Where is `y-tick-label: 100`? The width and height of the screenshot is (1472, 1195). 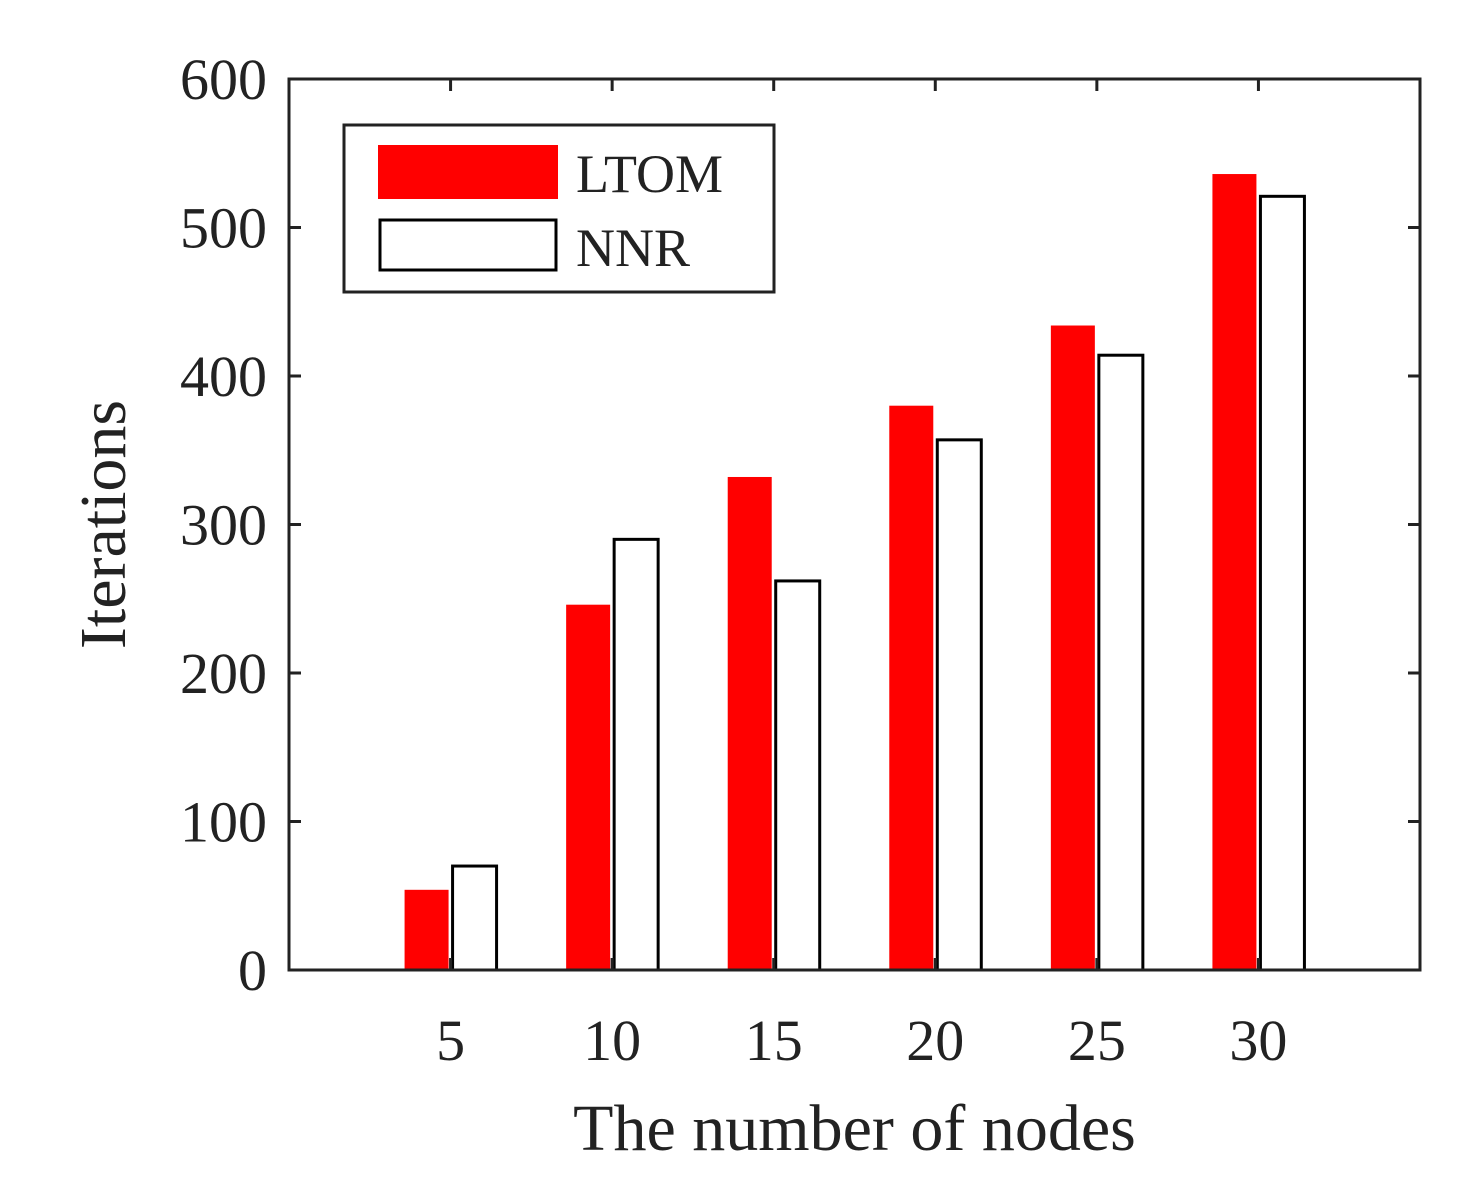
y-tick-label: 100 is located at coordinates (223, 822).